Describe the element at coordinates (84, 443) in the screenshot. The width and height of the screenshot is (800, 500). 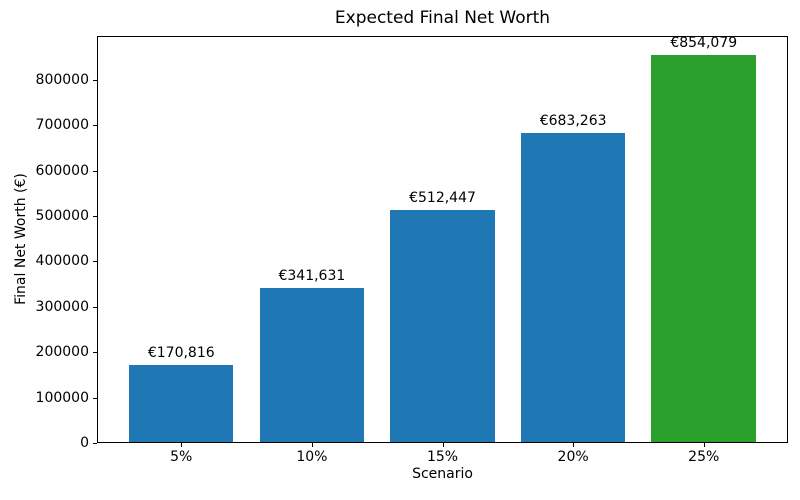
I see `y-tick-label: 0` at that location.